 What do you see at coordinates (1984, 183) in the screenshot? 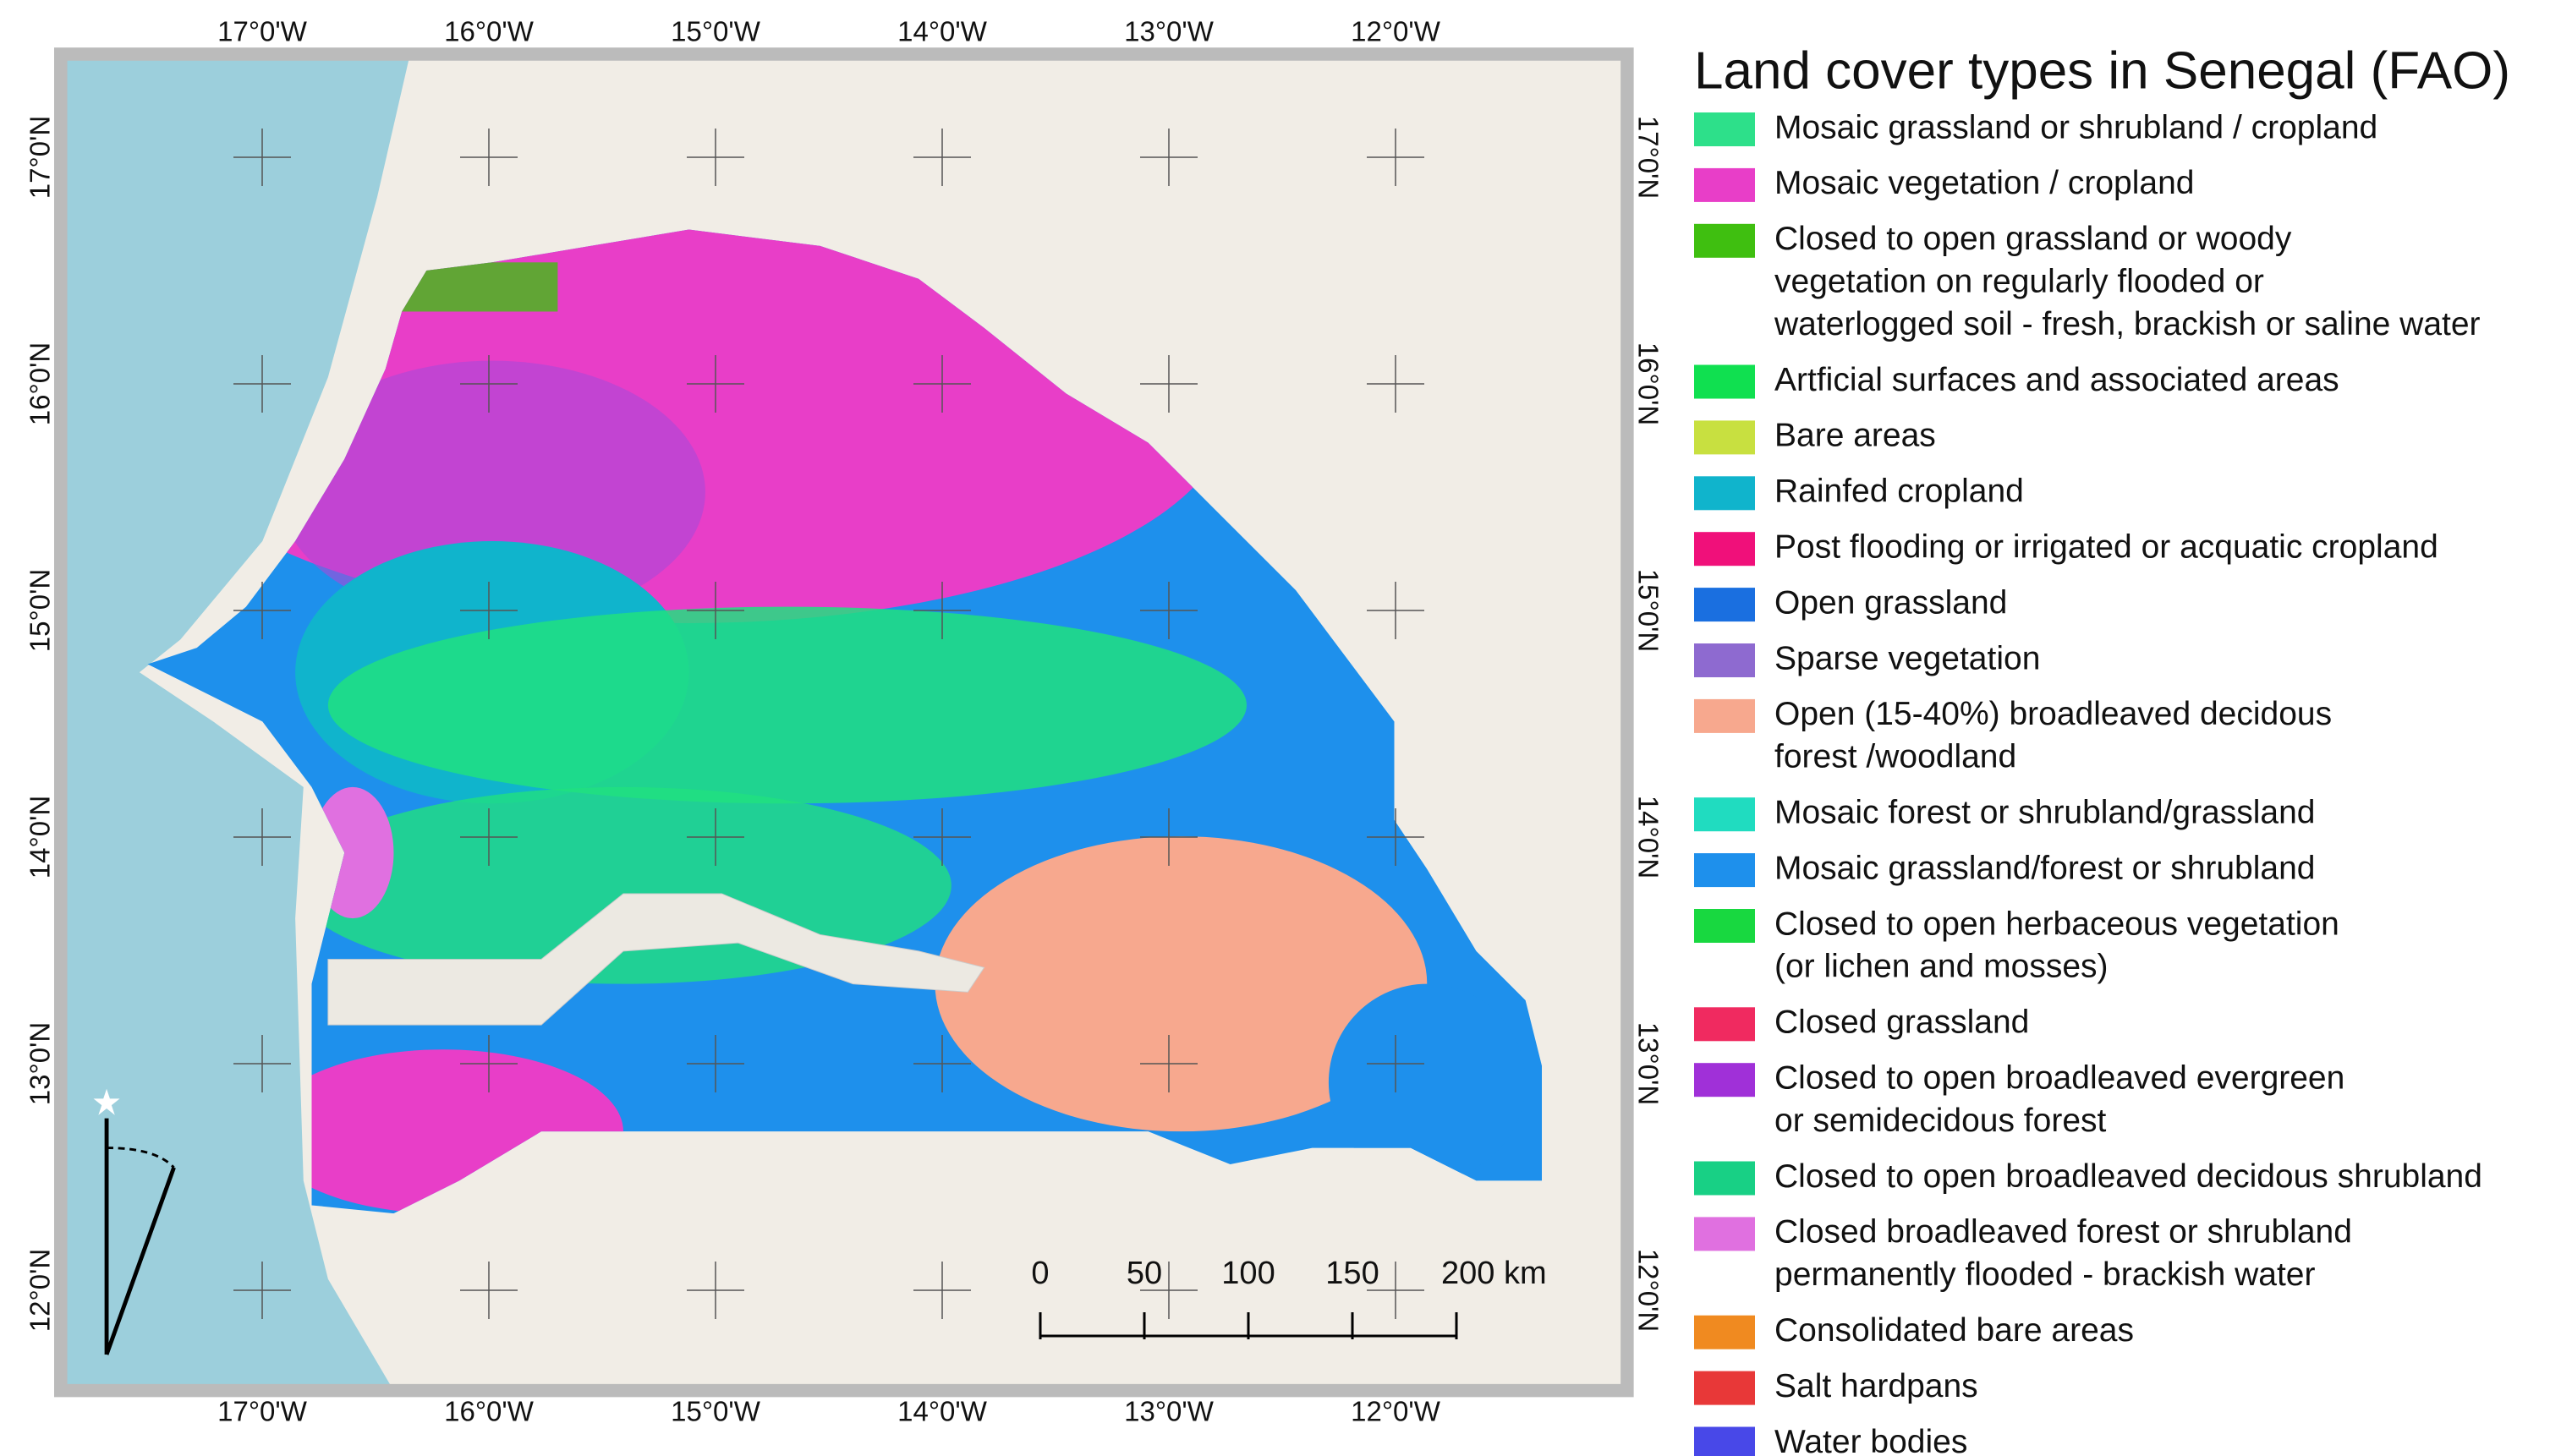
I see `legend-label: Mosaic vegetation / cropland` at bounding box center [1984, 183].